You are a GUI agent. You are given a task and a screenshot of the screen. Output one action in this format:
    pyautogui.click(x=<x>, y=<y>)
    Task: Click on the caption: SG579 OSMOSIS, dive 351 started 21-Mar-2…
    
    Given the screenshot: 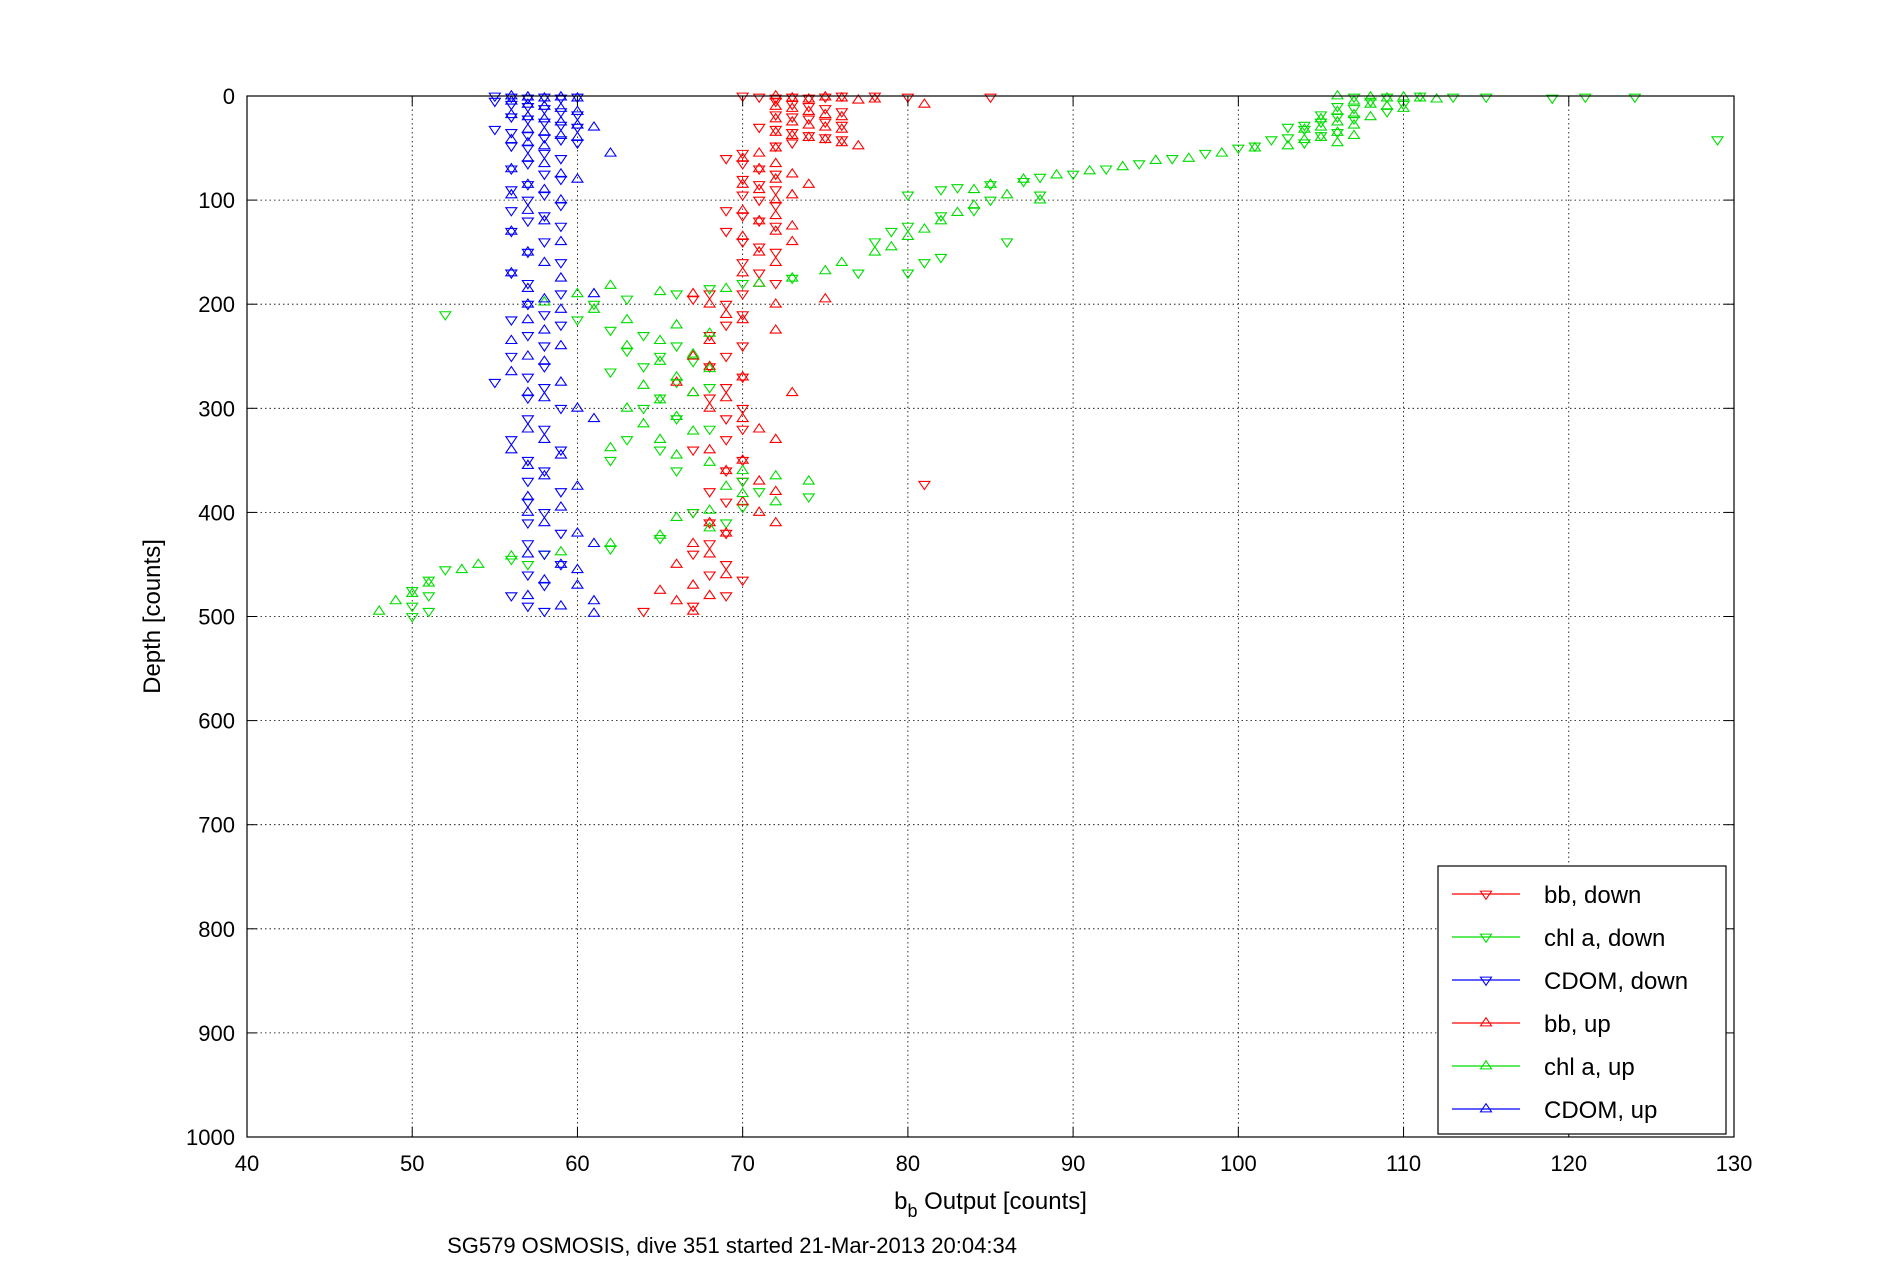 What is the action you would take?
    pyautogui.click(x=732, y=1245)
    